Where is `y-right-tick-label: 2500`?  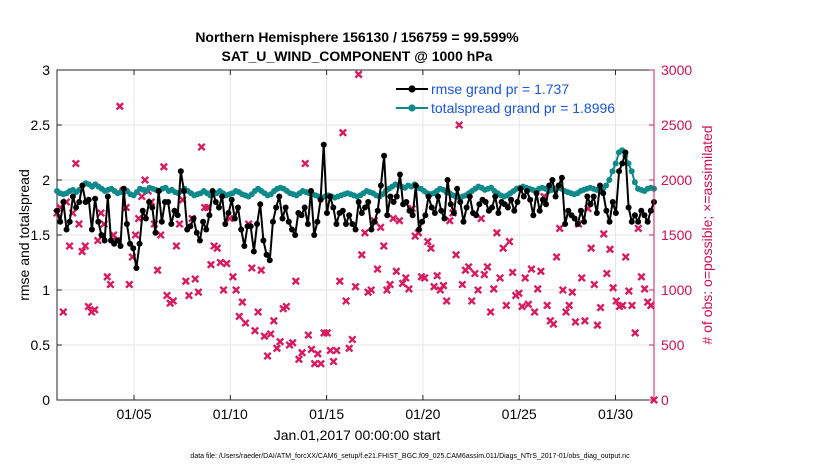
y-right-tick-label: 2500 is located at coordinates (676, 125).